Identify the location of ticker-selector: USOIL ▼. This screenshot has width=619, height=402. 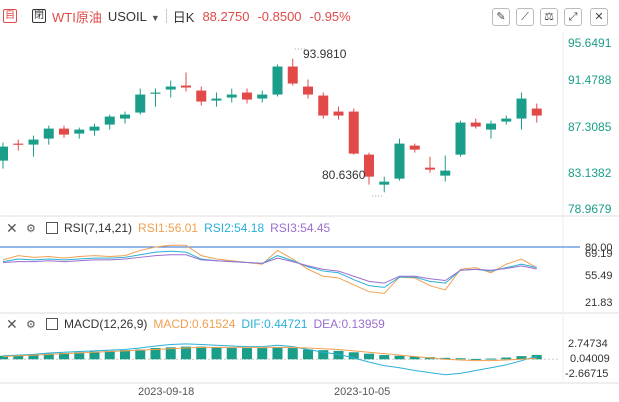
(134, 16).